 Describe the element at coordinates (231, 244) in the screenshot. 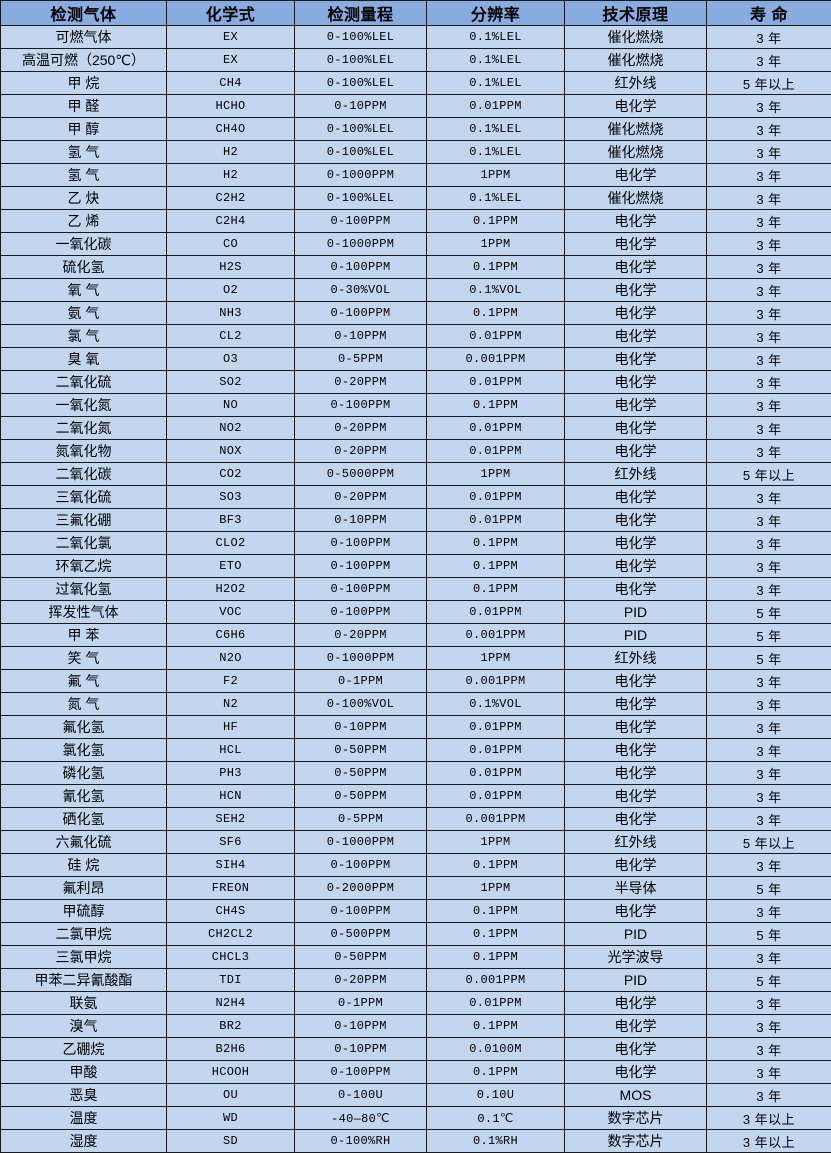

I see `cell-chemical-formula: CO` at that location.